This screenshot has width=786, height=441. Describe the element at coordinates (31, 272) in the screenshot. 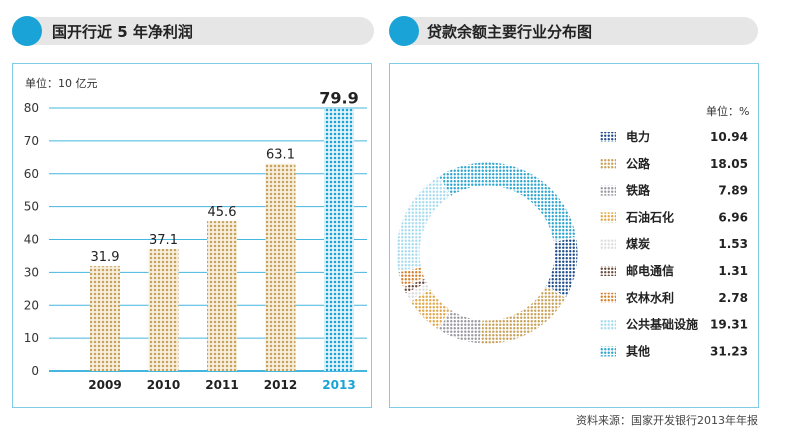

I see `y-tick-label: 30` at that location.